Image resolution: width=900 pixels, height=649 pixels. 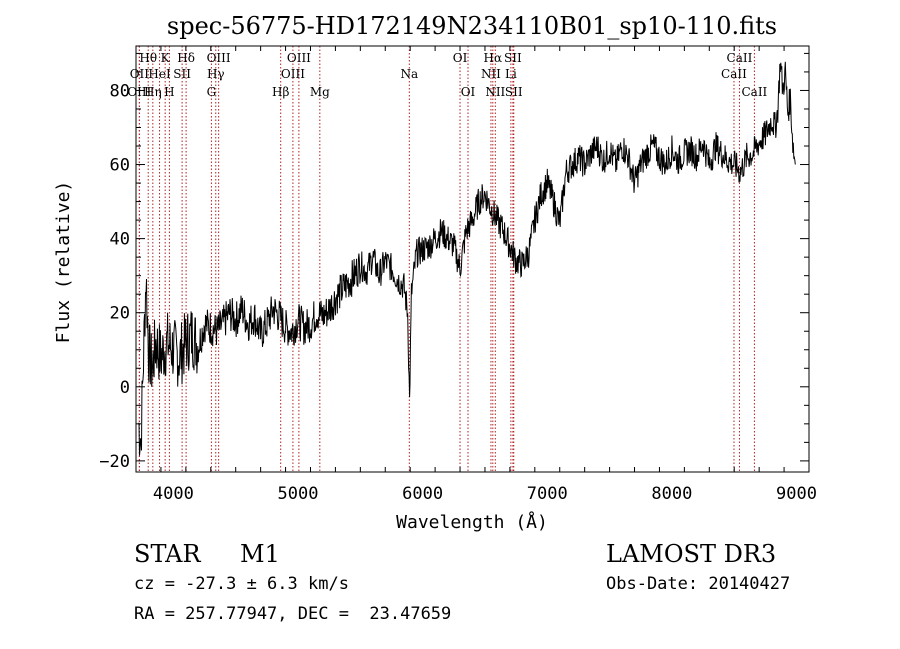 What do you see at coordinates (691, 554) in the screenshot?
I see `survey-name: LAMOST DR3` at bounding box center [691, 554].